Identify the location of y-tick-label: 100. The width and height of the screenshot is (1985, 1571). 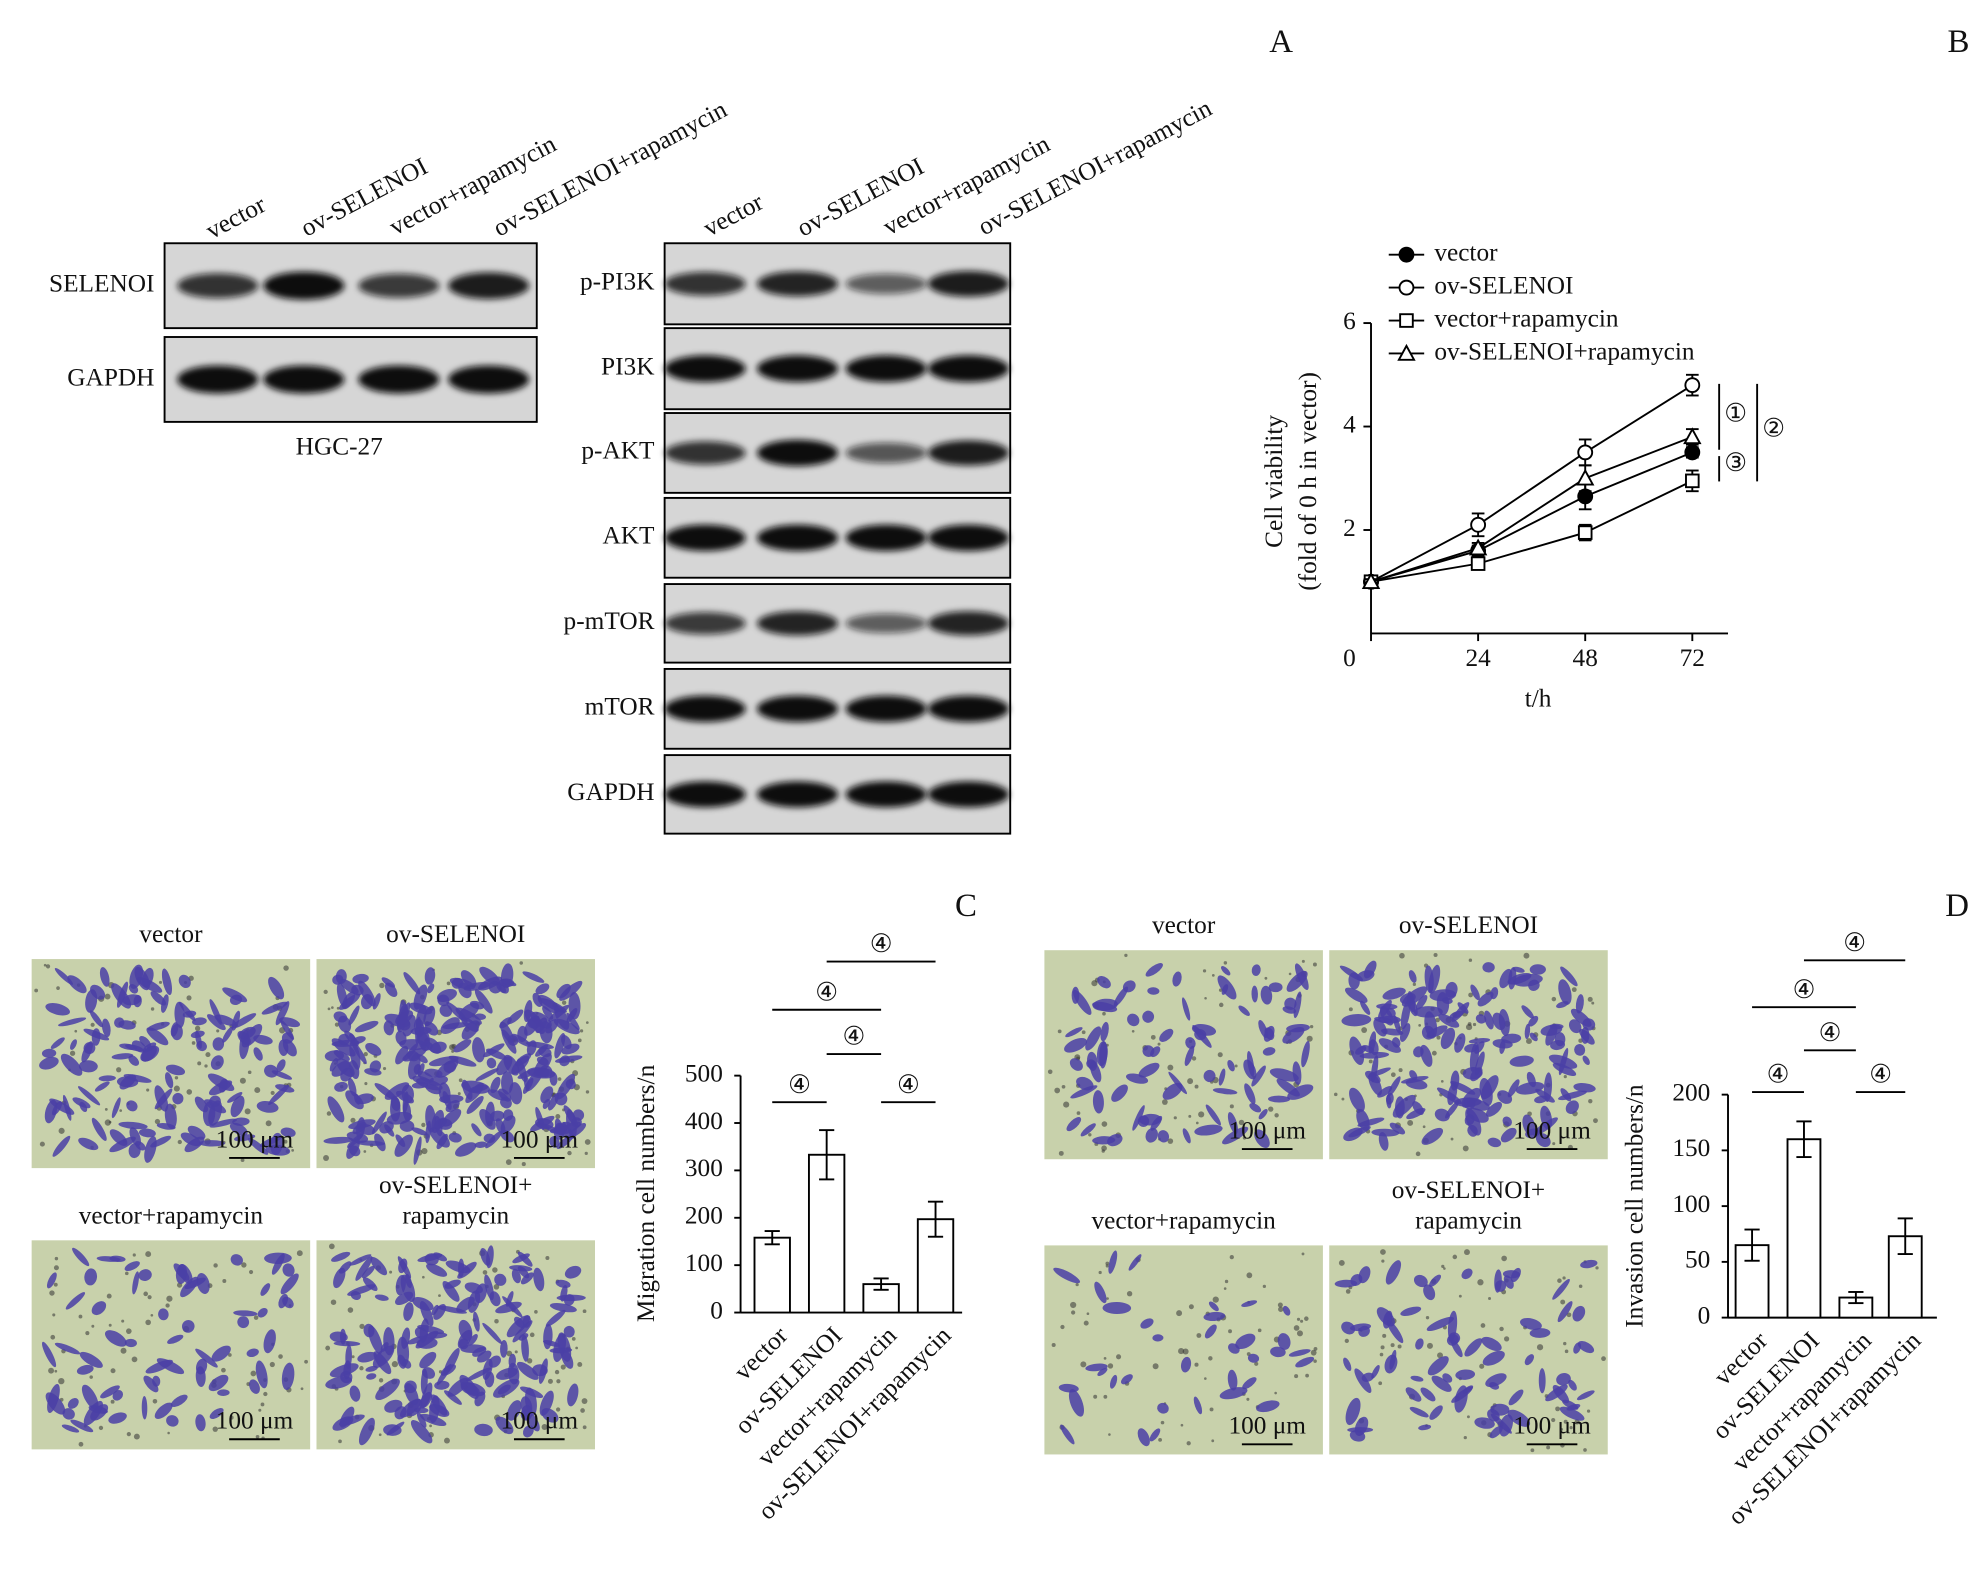
(1691, 1204).